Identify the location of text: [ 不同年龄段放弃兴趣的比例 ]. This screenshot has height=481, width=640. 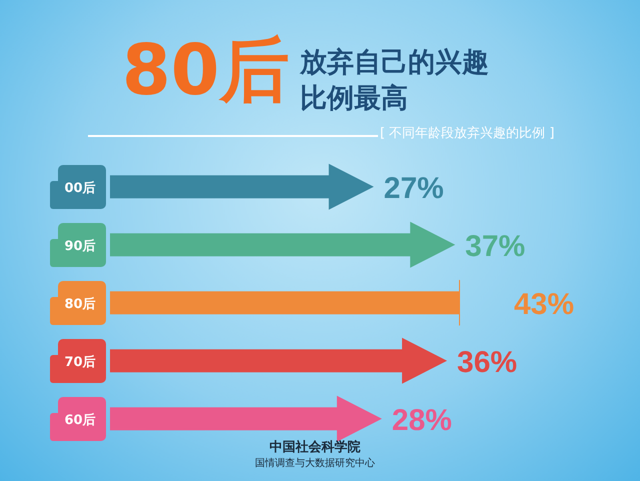
(467, 133).